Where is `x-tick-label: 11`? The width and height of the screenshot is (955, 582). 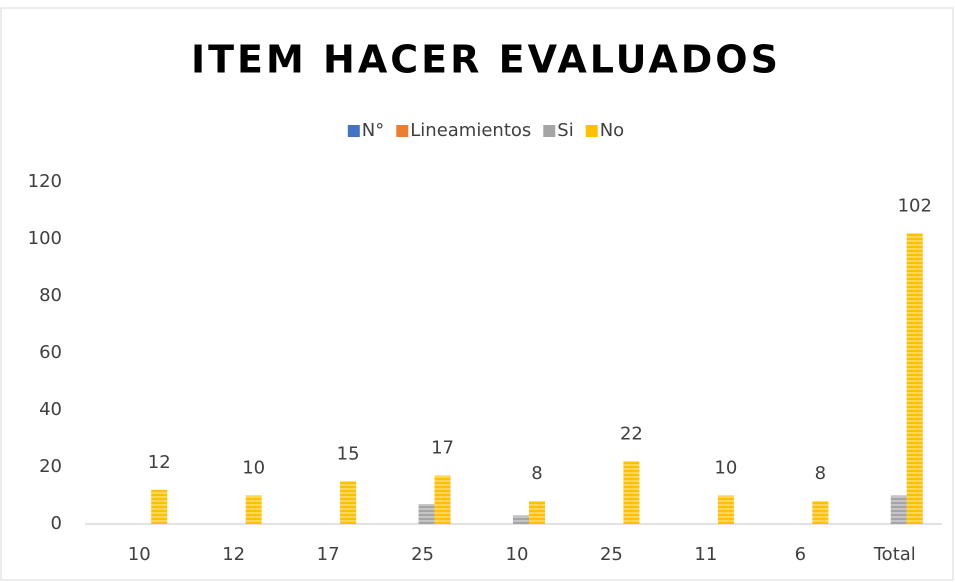 x-tick-label: 11 is located at coordinates (705, 554).